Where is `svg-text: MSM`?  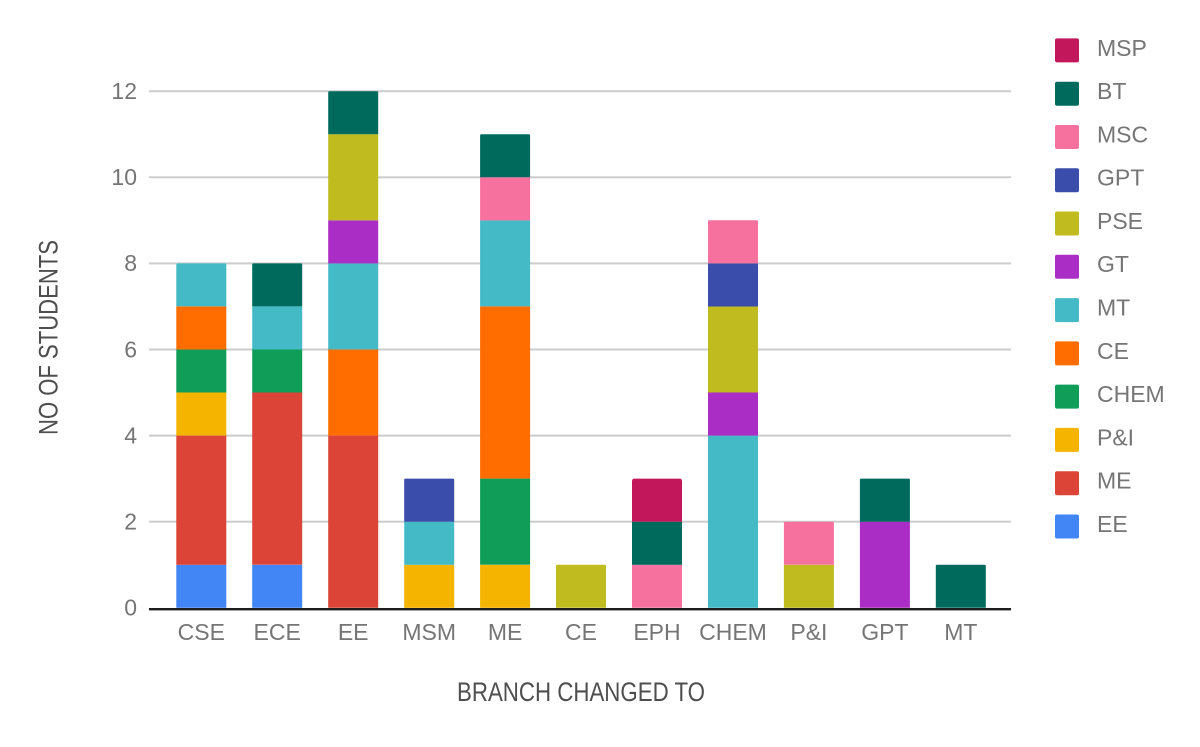
svg-text: MSM is located at coordinates (429, 632).